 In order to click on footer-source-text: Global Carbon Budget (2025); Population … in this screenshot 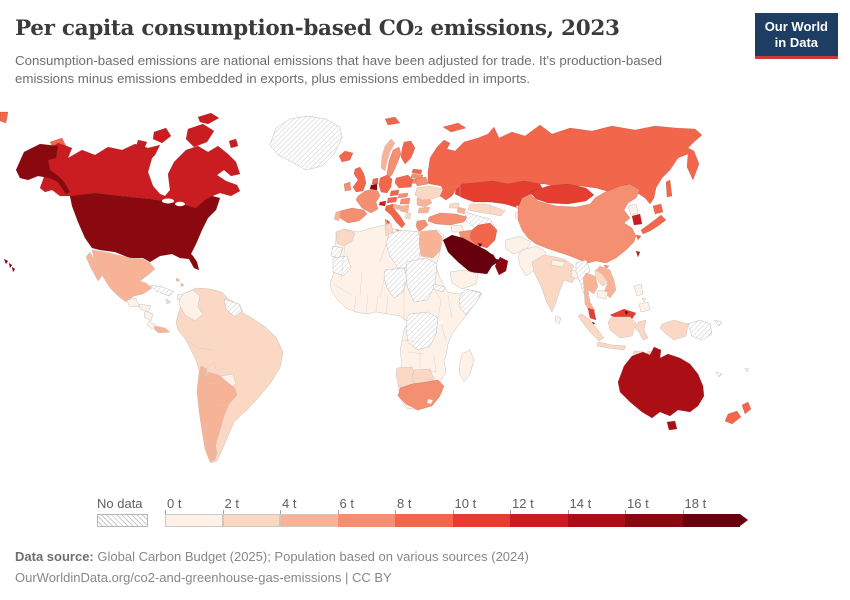, I will do `click(313, 556)`.